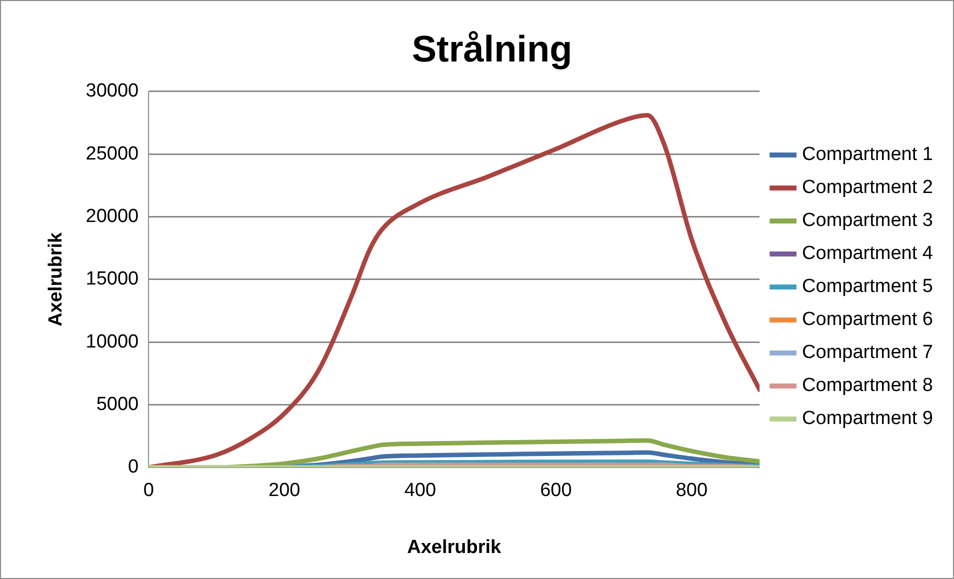 This screenshot has width=954, height=579. Describe the element at coordinates (868, 353) in the screenshot. I see `legend-label: Compartment 7` at that location.